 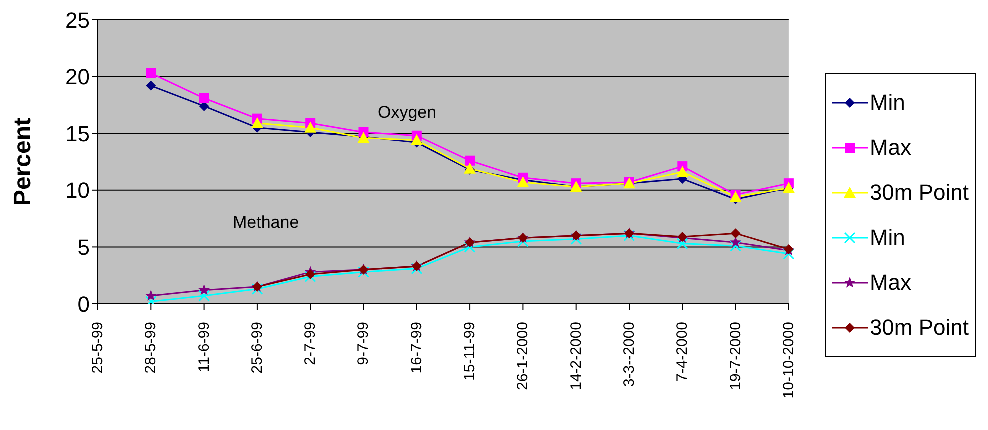 I want to click on y-tick-label: 15, so click(x=78, y=133).